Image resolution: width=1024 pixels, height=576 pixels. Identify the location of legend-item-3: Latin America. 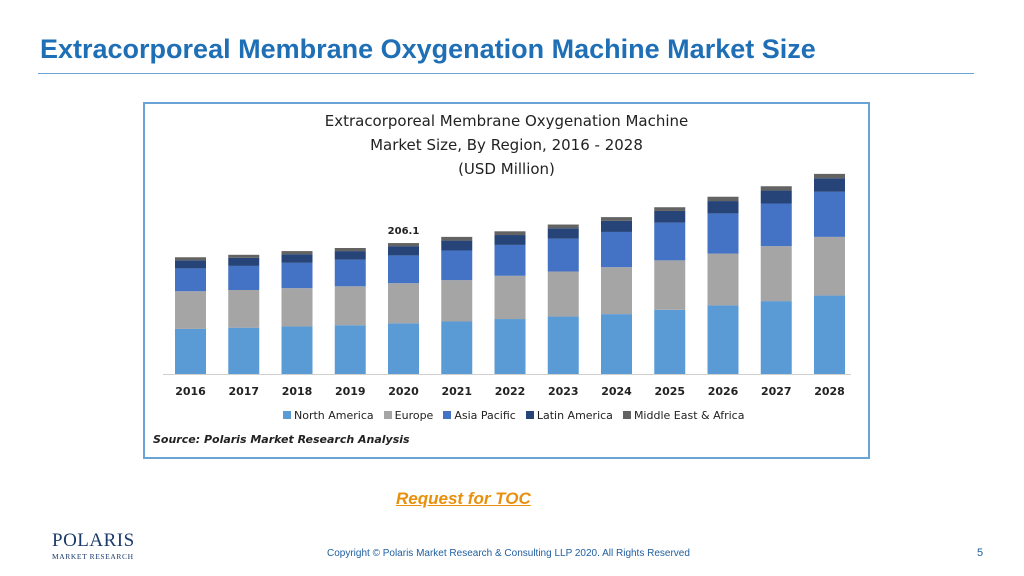
(569, 415).